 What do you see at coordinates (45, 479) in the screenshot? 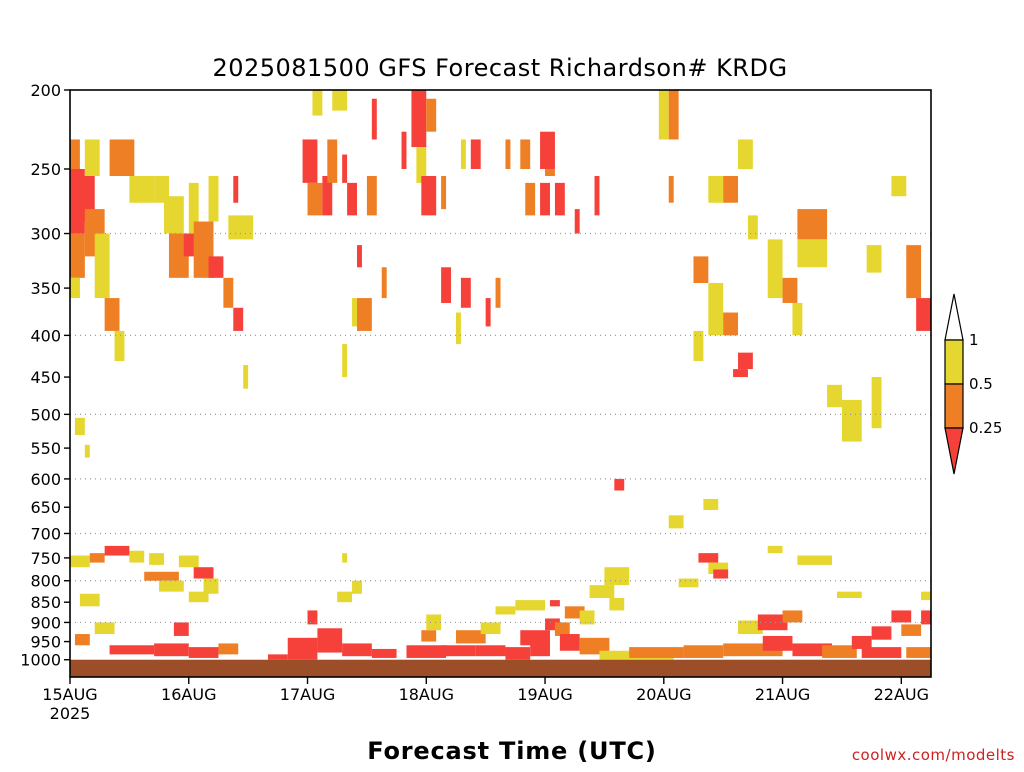
I see `y-tick-label: 600` at bounding box center [45, 479].